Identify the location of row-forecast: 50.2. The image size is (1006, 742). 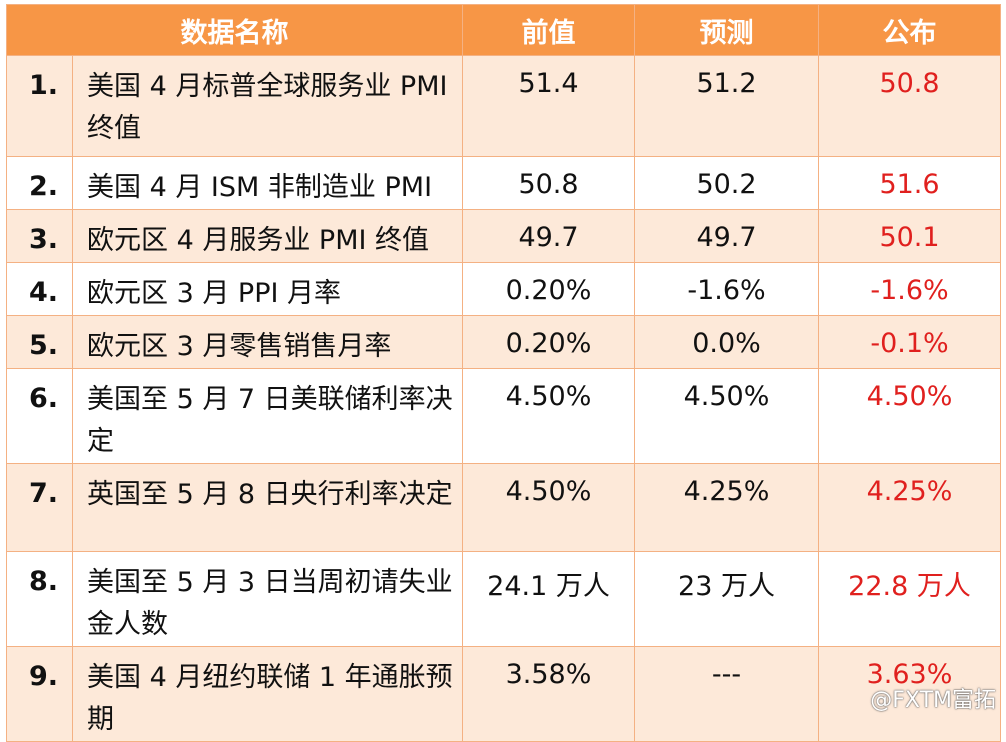
(726, 183).